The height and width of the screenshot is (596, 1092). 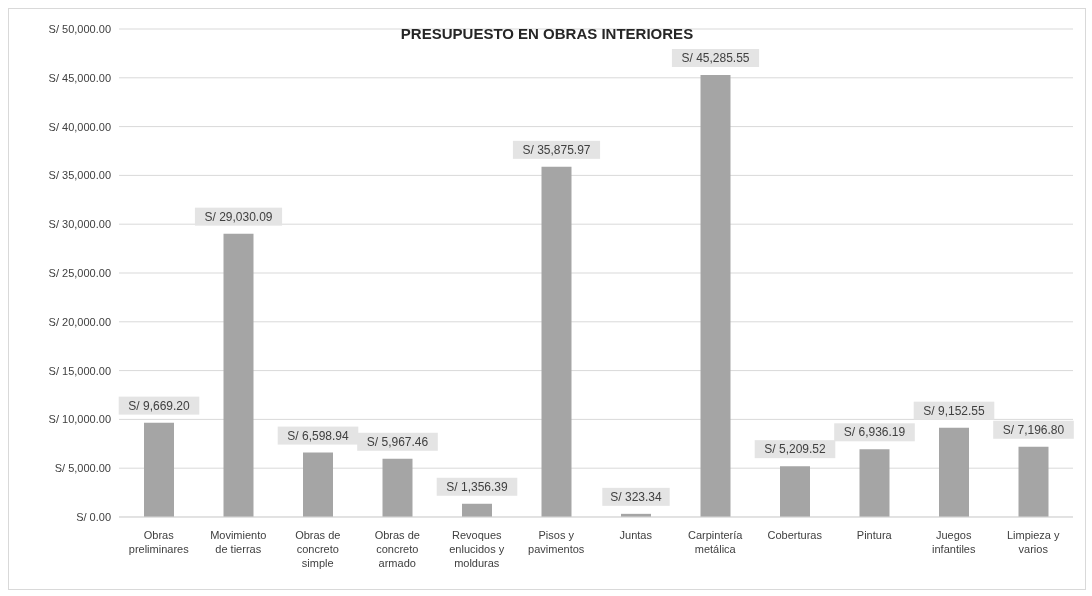 What do you see at coordinates (716, 542) in the screenshot?
I see `x-tick-label: Carpintería metálica` at bounding box center [716, 542].